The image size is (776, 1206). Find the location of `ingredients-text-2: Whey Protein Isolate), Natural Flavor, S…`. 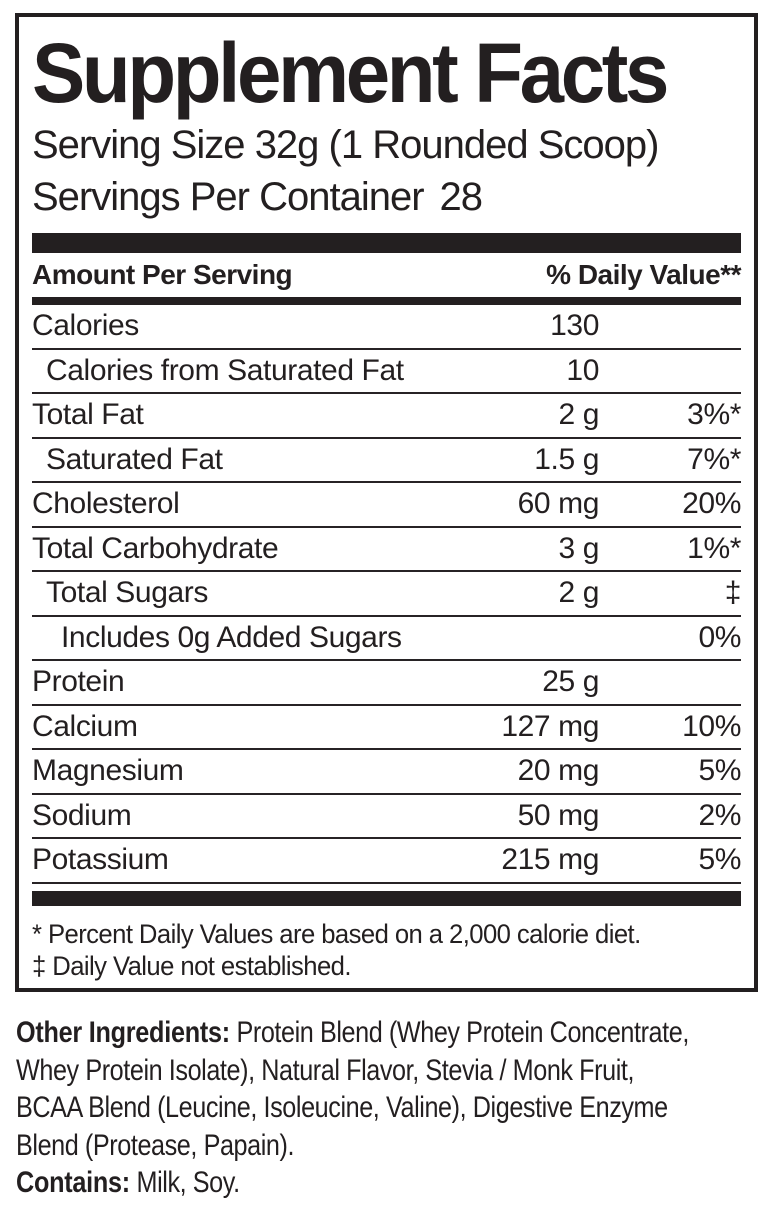

ingredients-text-2: Whey Protein Isolate), Natural Flavor, S… is located at coordinates (325, 1070).